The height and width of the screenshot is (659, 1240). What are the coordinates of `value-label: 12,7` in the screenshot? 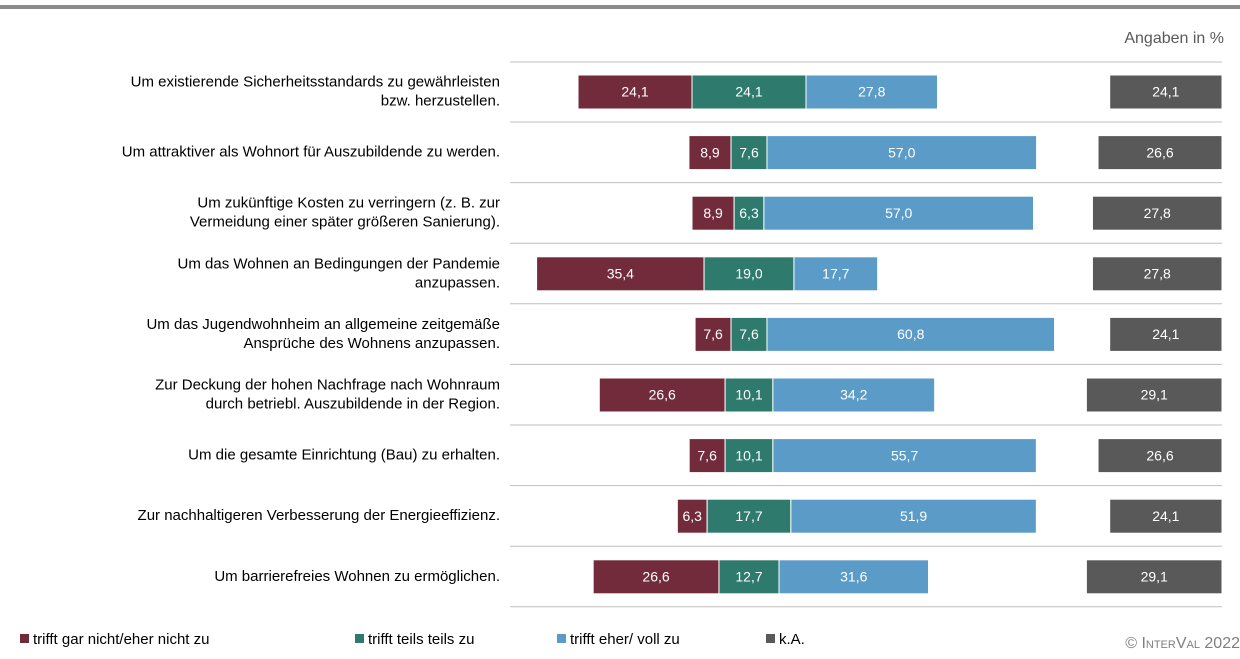 It's located at (748, 577).